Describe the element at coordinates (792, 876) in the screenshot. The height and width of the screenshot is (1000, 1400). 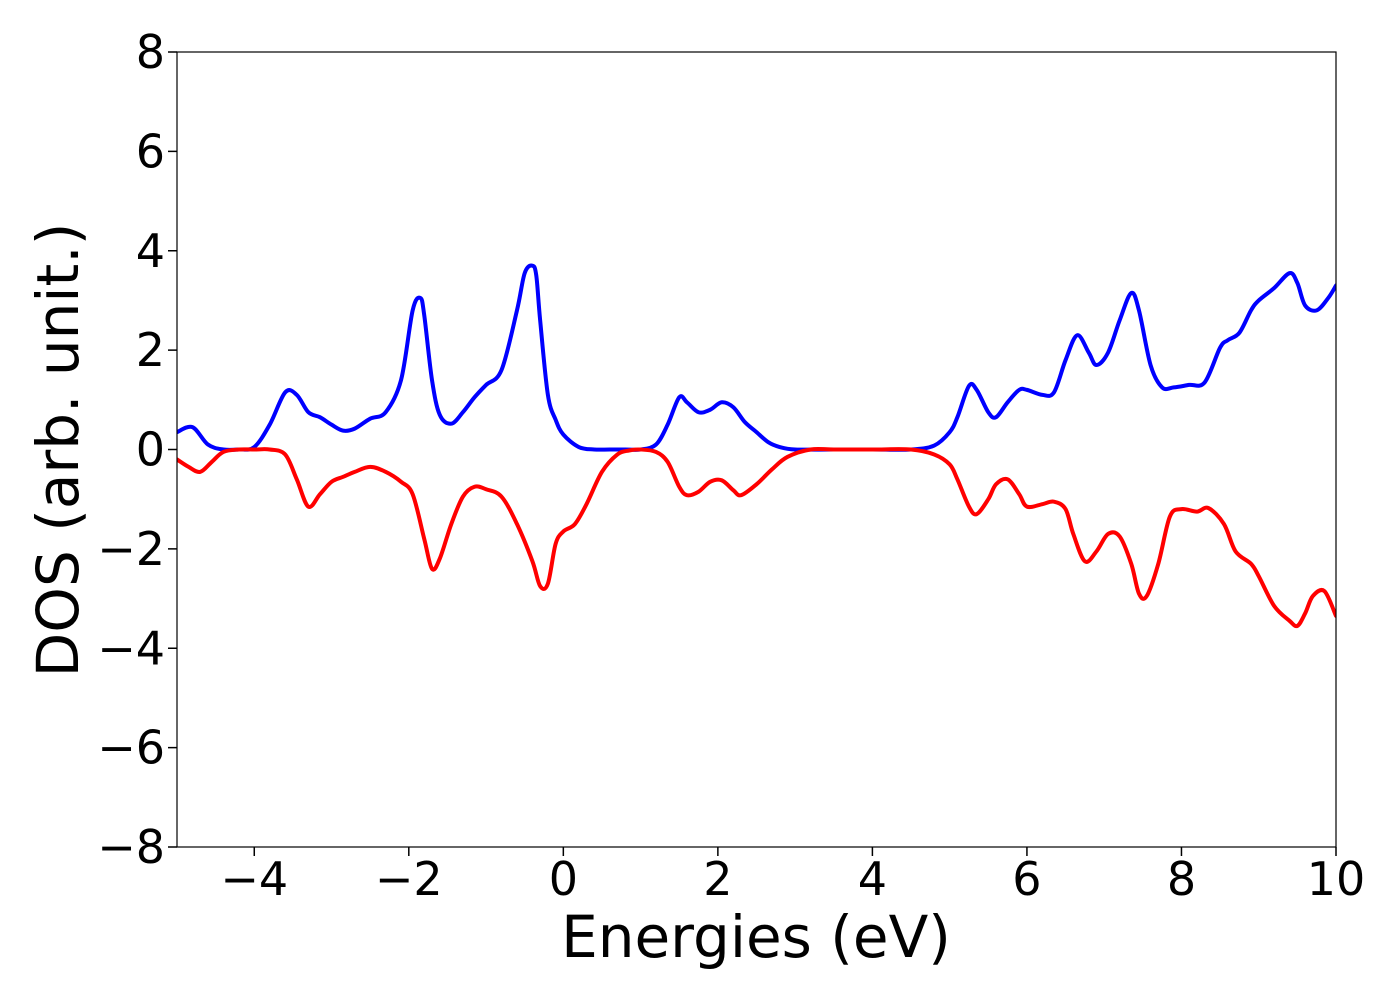
I see `x-axis: −4 −2 0 2 4 6 8 10` at that location.